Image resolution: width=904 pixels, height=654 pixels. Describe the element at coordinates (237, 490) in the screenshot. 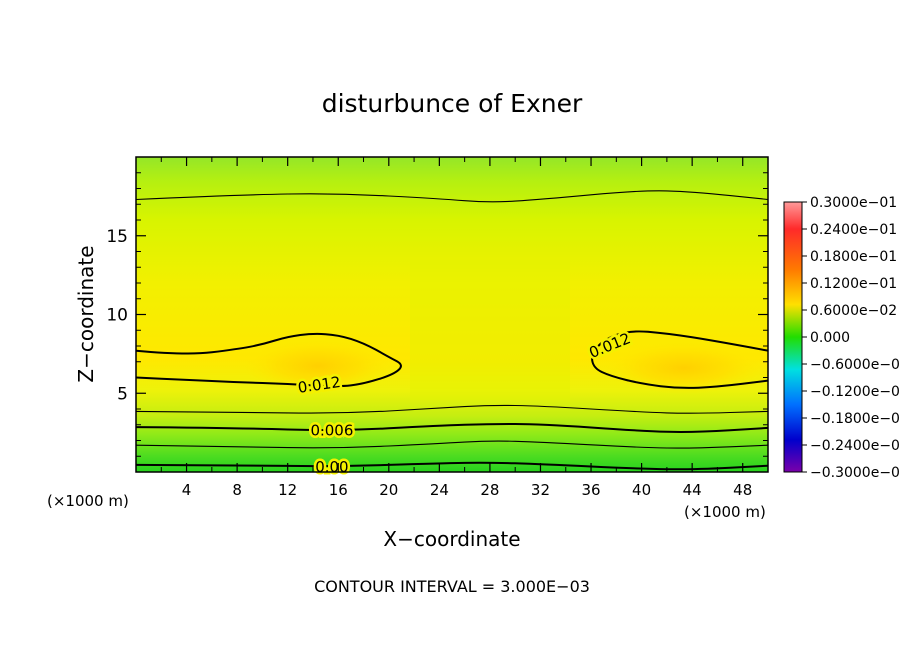

I see `x-tick-label: 8` at that location.